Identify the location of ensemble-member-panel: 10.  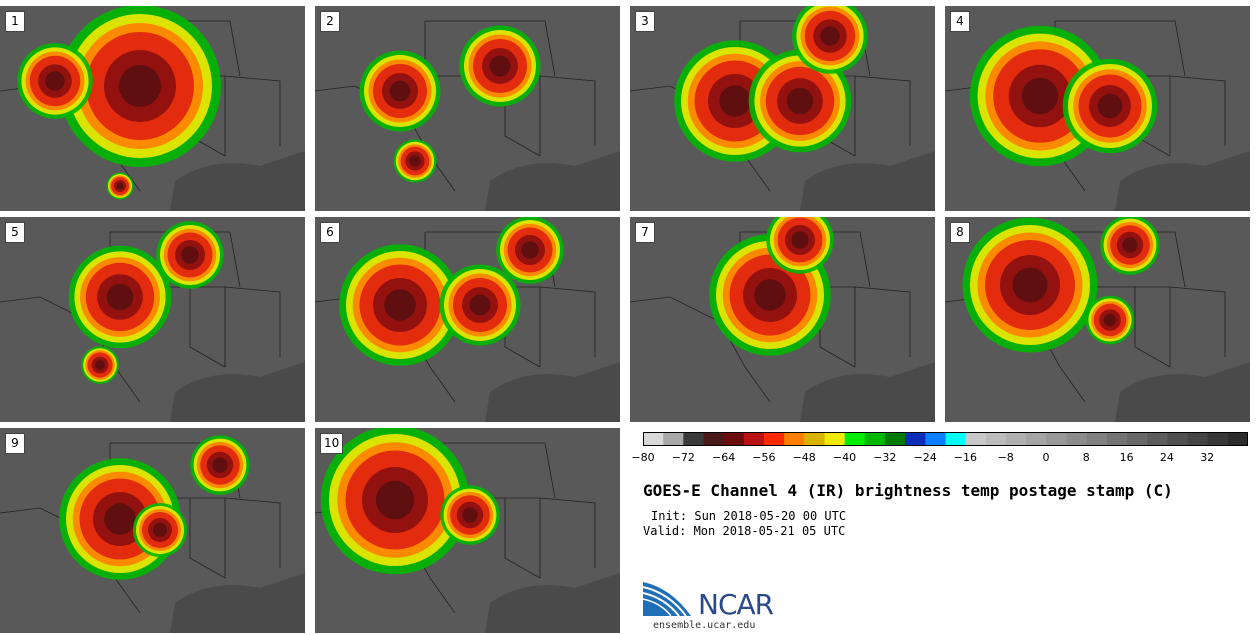
(467, 530).